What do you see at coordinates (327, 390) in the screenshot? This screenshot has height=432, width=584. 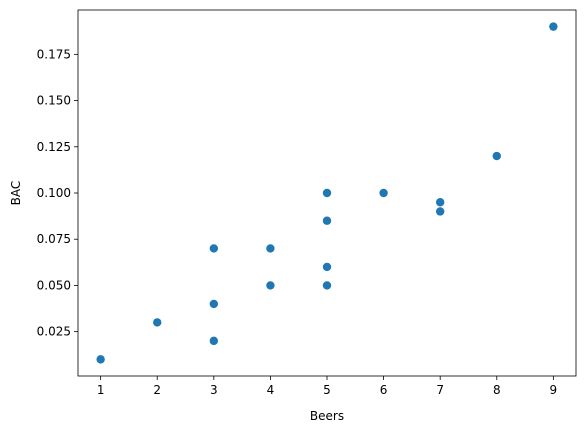 I see `x-tick-label: 5` at bounding box center [327, 390].